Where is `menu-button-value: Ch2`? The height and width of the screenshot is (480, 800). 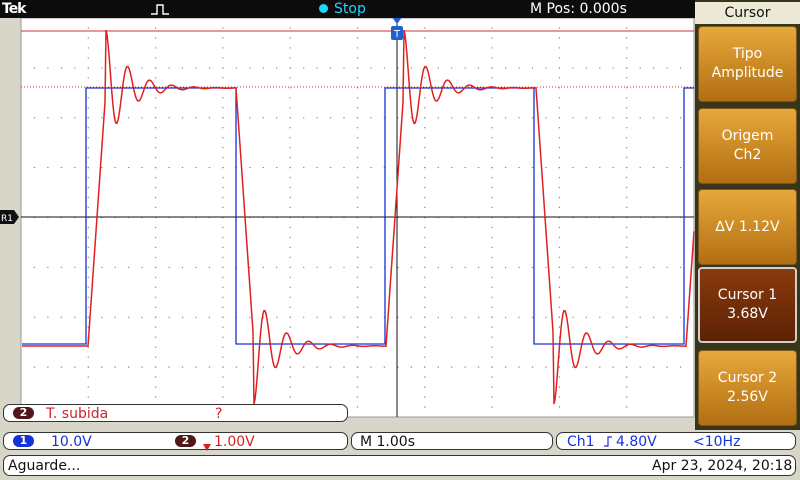
menu-button-value: Ch2 is located at coordinates (747, 155).